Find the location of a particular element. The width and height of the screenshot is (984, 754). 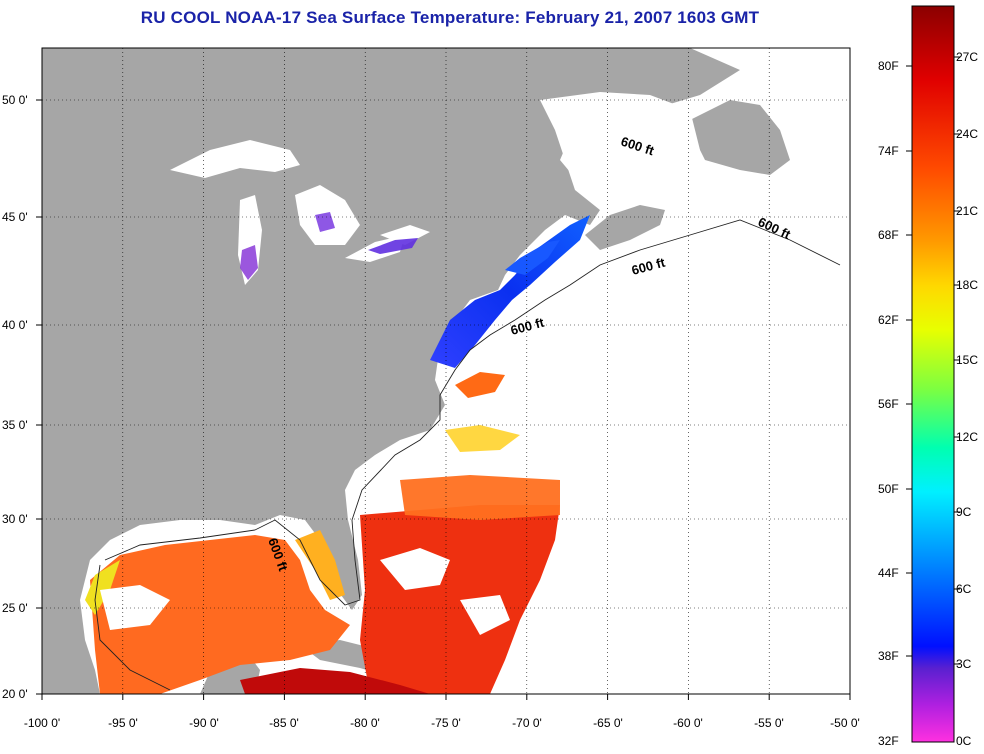

lat-tick-label: 20 0' is located at coordinates (15, 694).